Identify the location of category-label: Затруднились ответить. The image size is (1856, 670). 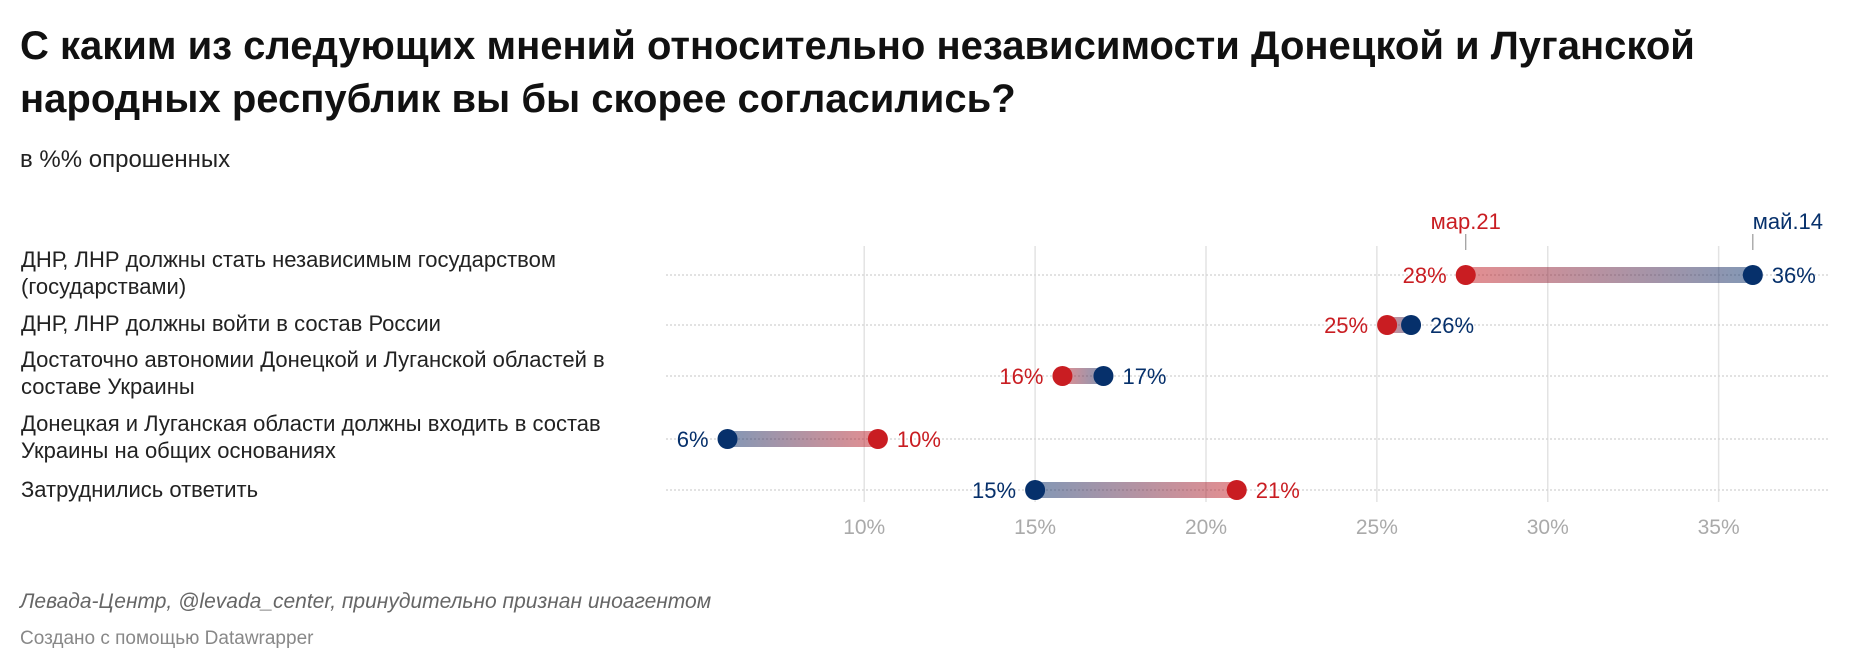
(140, 489).